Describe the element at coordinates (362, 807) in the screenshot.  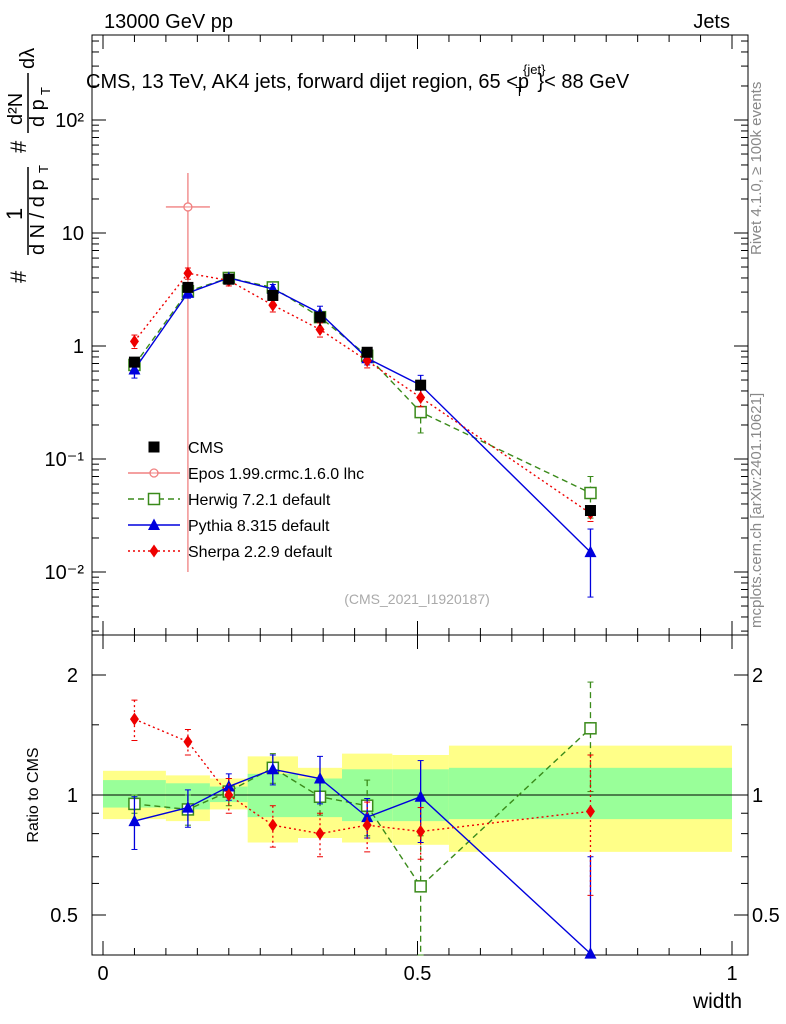
I see `ratio-herwig-line` at that location.